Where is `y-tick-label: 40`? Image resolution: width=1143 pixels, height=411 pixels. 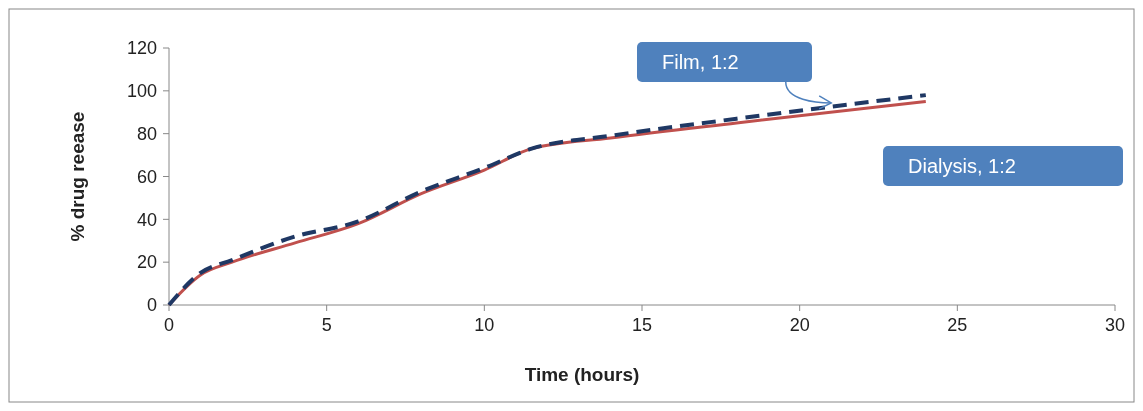
y-tick-label: 40 is located at coordinates (146, 219).